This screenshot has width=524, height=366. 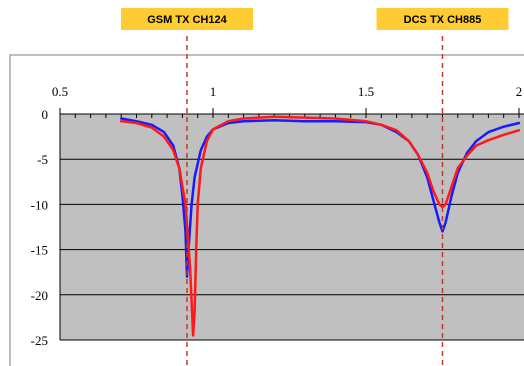 I want to click on y-tick-label: -10, so click(x=39, y=204).